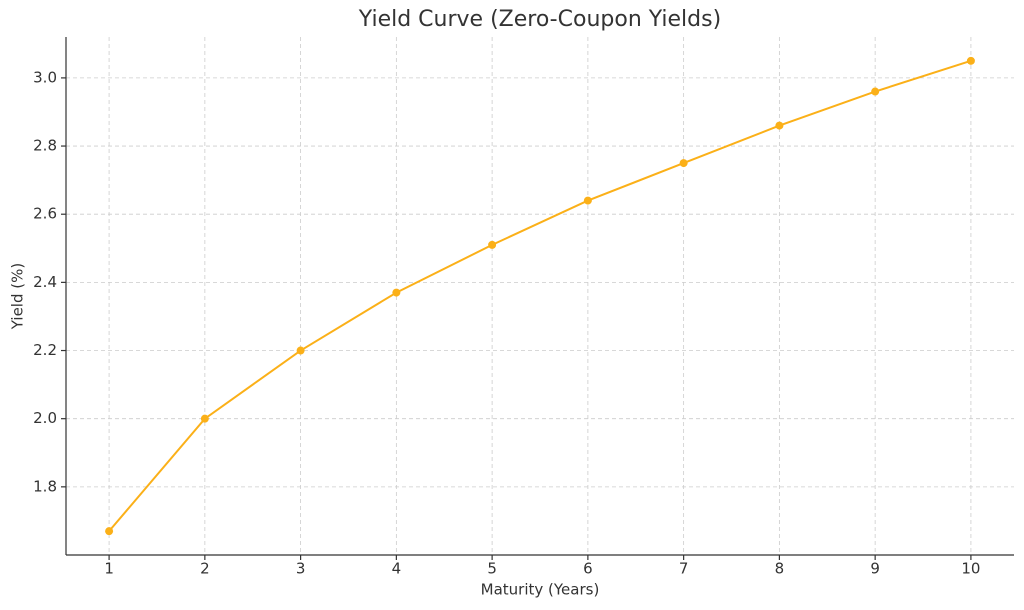 This screenshot has height=610, width=1024. What do you see at coordinates (45, 146) in the screenshot?
I see `y-tick-label: 2.8` at bounding box center [45, 146].